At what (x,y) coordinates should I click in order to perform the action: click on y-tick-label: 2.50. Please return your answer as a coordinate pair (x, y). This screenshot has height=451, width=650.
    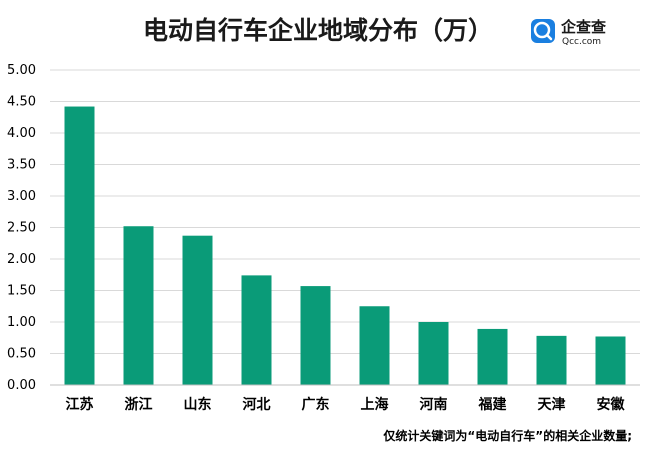
    Looking at the image, I should click on (21, 228).